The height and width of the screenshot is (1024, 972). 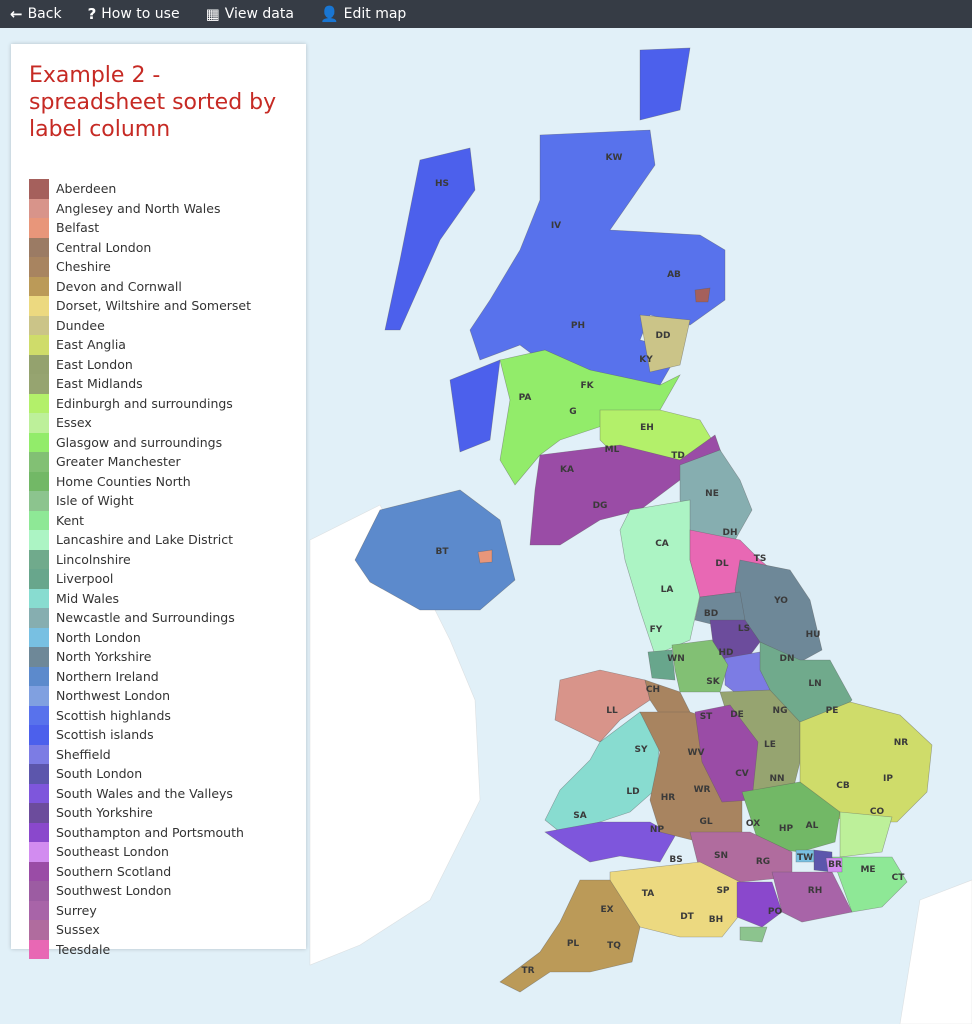 I want to click on postcode-label: CH, so click(x=653, y=690).